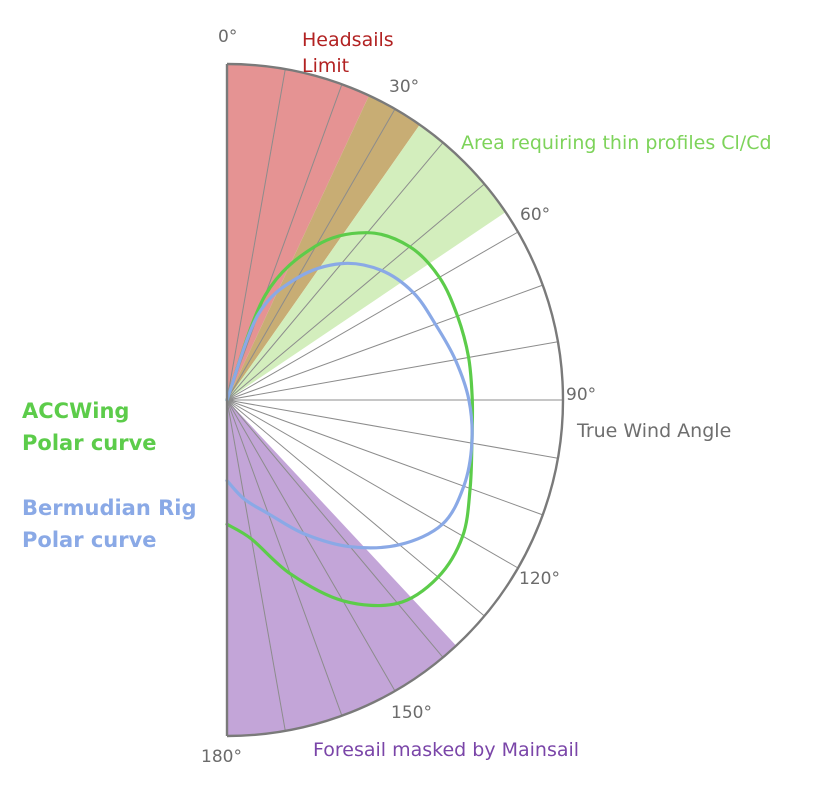 The width and height of the screenshot is (832, 800). Describe the element at coordinates (653, 431) in the screenshot. I see `true-wind-angle-title: True Wind Angle` at that location.